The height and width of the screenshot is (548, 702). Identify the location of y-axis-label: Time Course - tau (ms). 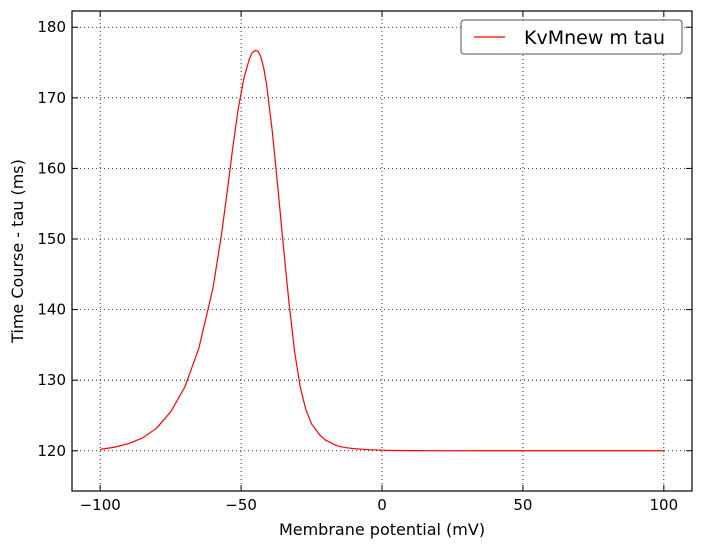
(17, 251).